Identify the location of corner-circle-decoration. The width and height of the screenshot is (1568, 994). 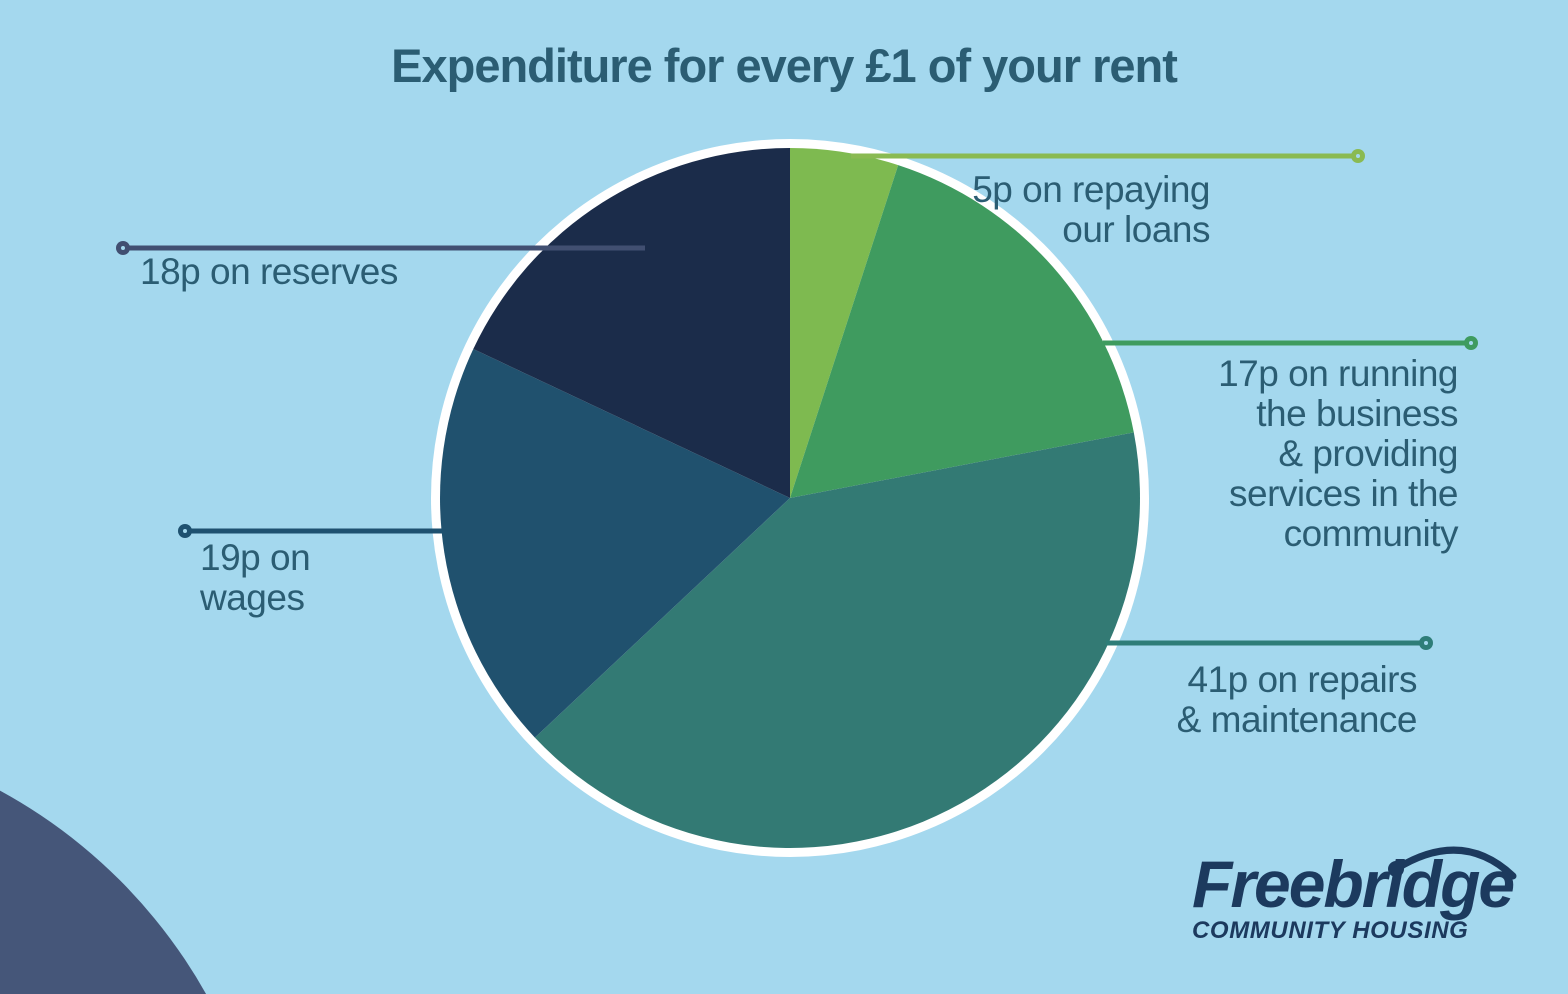
(103, 892).